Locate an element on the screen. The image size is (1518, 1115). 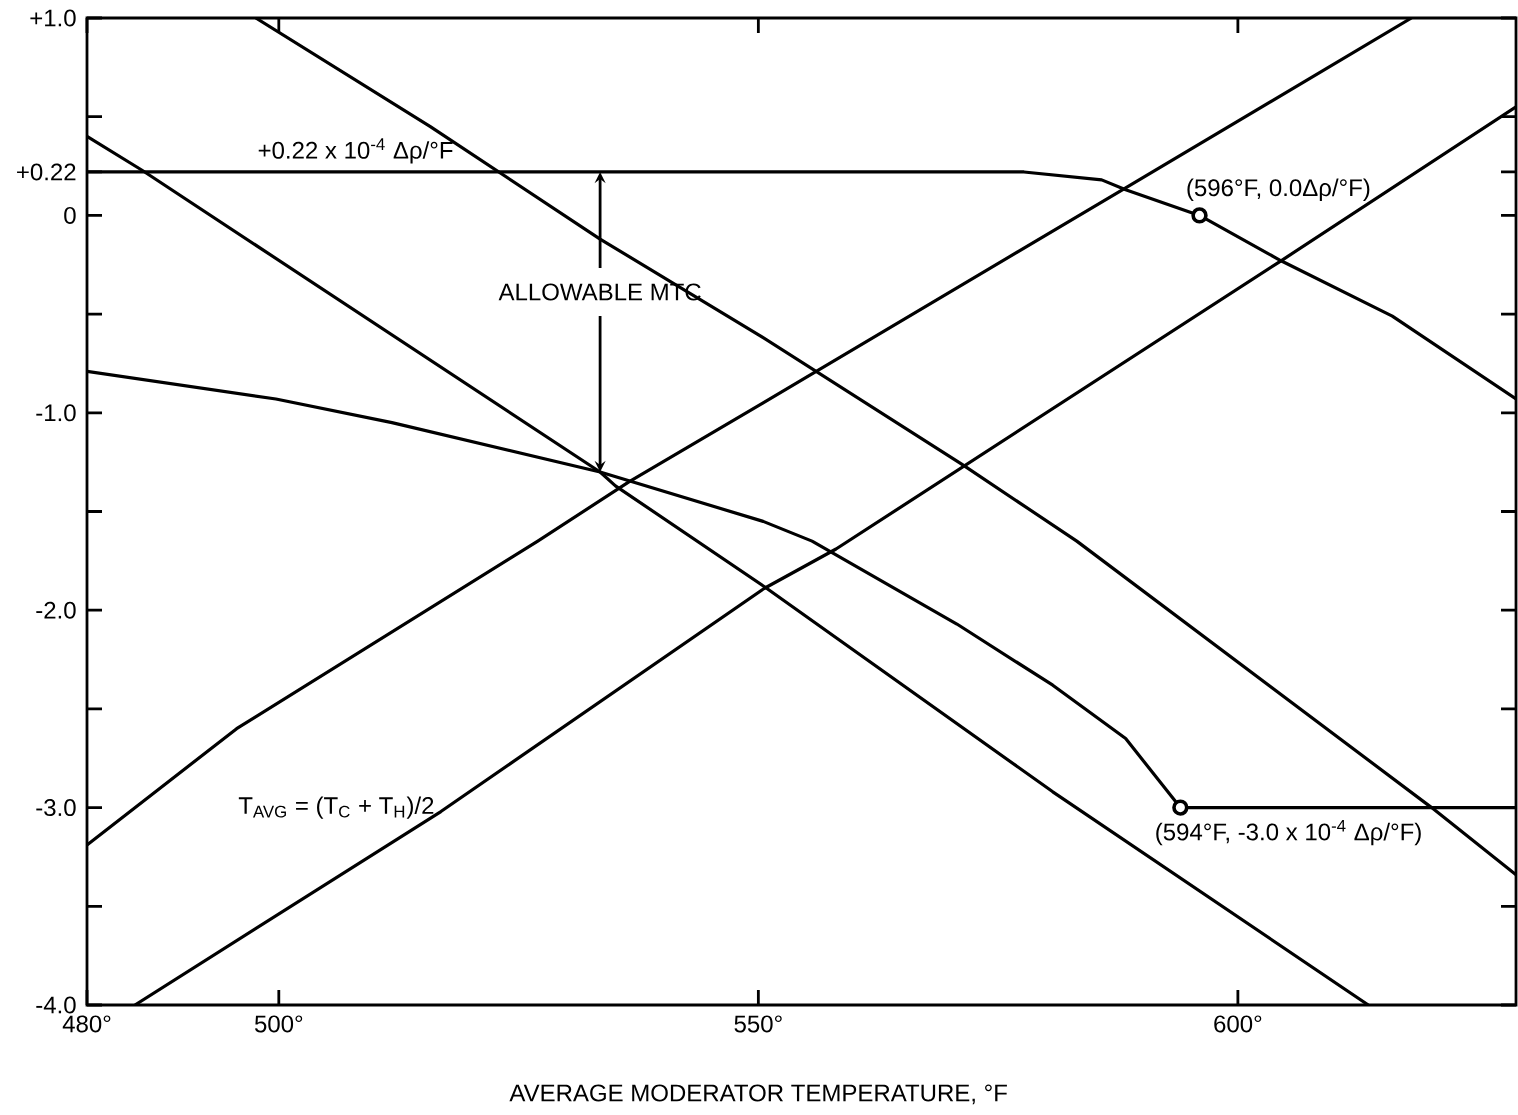
y-tick-label: -2.0 is located at coordinates (56, 610).